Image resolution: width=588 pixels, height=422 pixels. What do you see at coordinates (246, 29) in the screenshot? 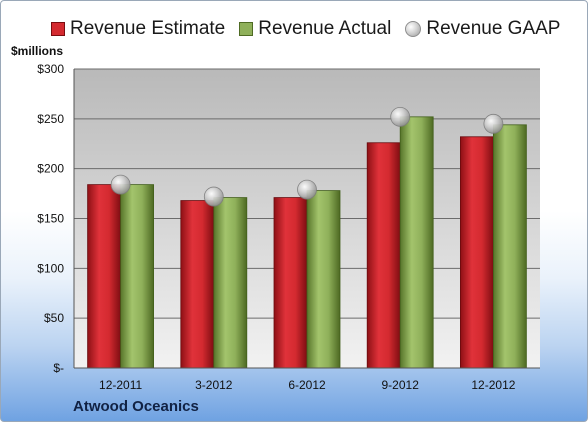
I see `legend-swatch-actual` at bounding box center [246, 29].